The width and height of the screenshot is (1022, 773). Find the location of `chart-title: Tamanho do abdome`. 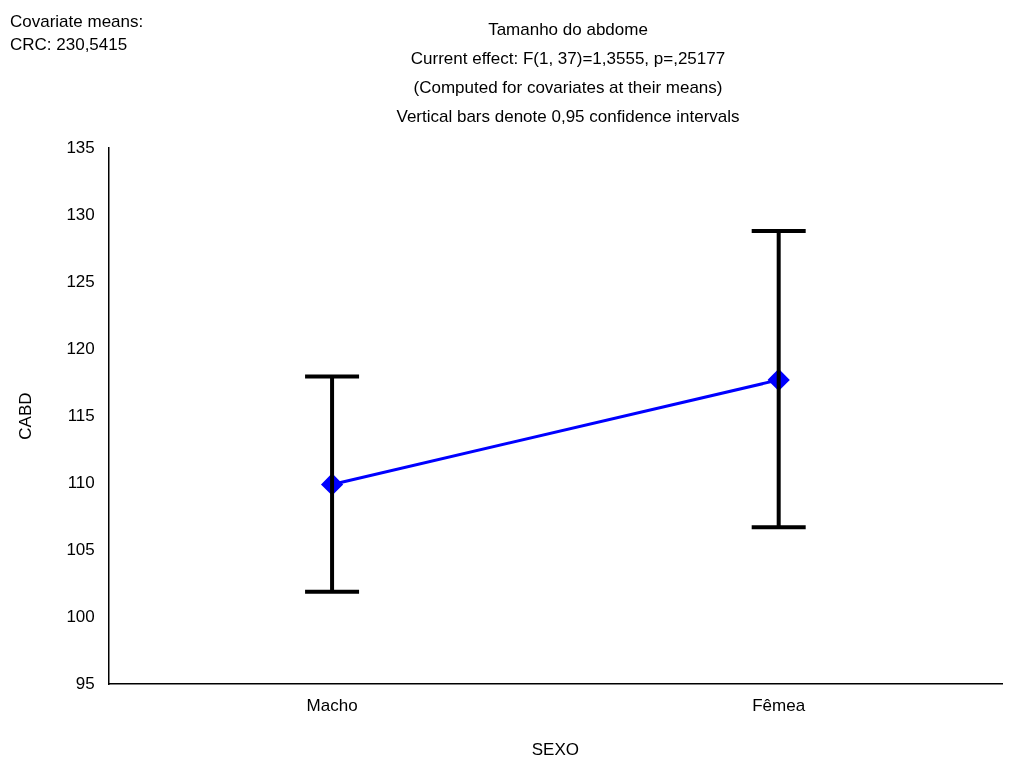

chart-title: Tamanho do abdome is located at coordinates (568, 29).